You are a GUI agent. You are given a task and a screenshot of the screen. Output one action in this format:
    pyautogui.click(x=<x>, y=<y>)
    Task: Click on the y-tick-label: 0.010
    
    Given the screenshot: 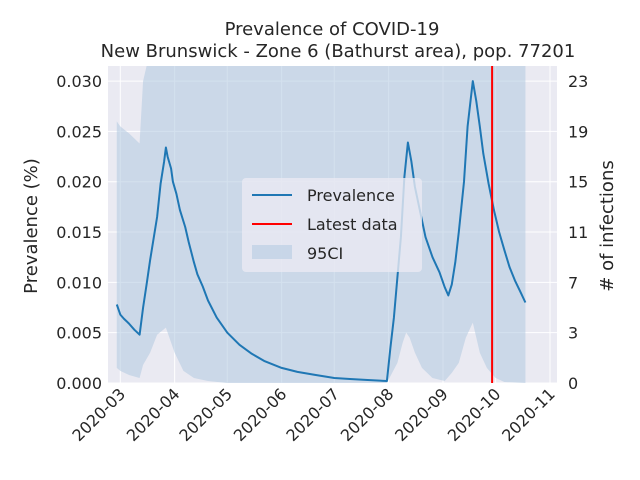 What is the action you would take?
    pyautogui.click(x=79, y=282)
    